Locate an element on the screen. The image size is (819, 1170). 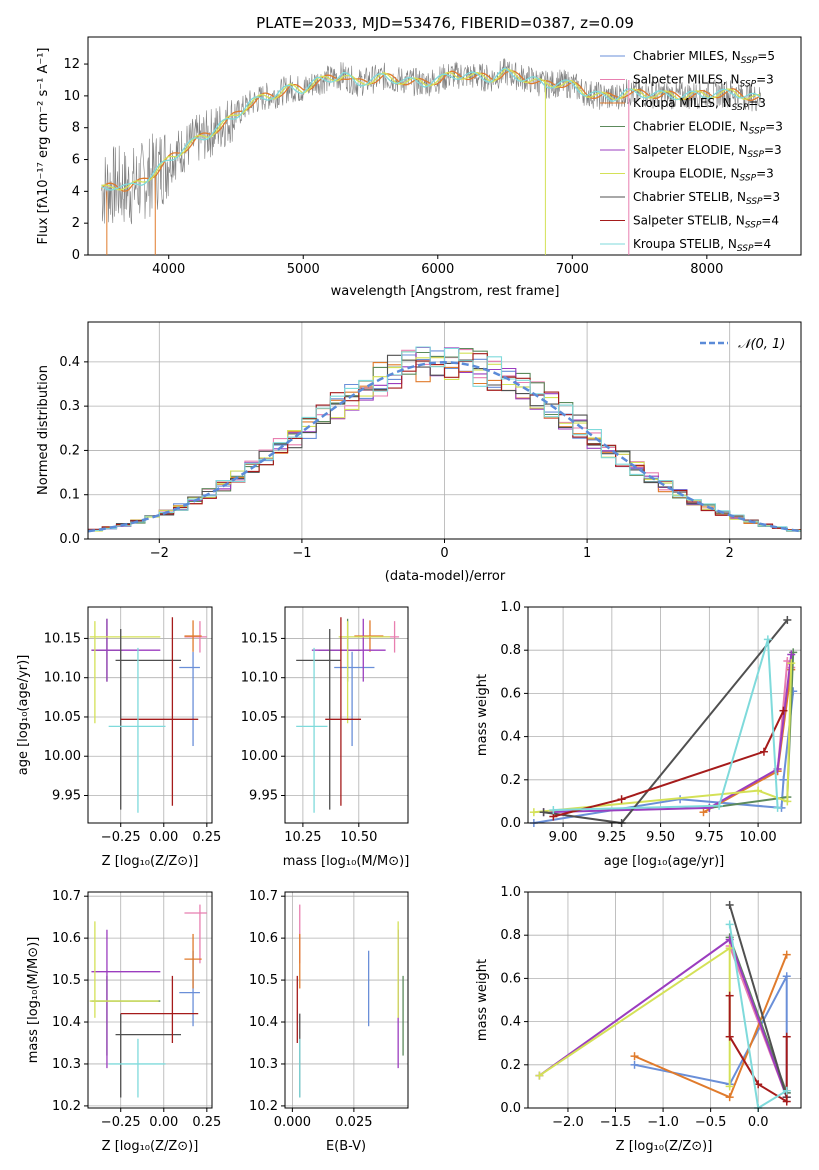
y-tick-label: 2 is located at coordinates (76, 223).